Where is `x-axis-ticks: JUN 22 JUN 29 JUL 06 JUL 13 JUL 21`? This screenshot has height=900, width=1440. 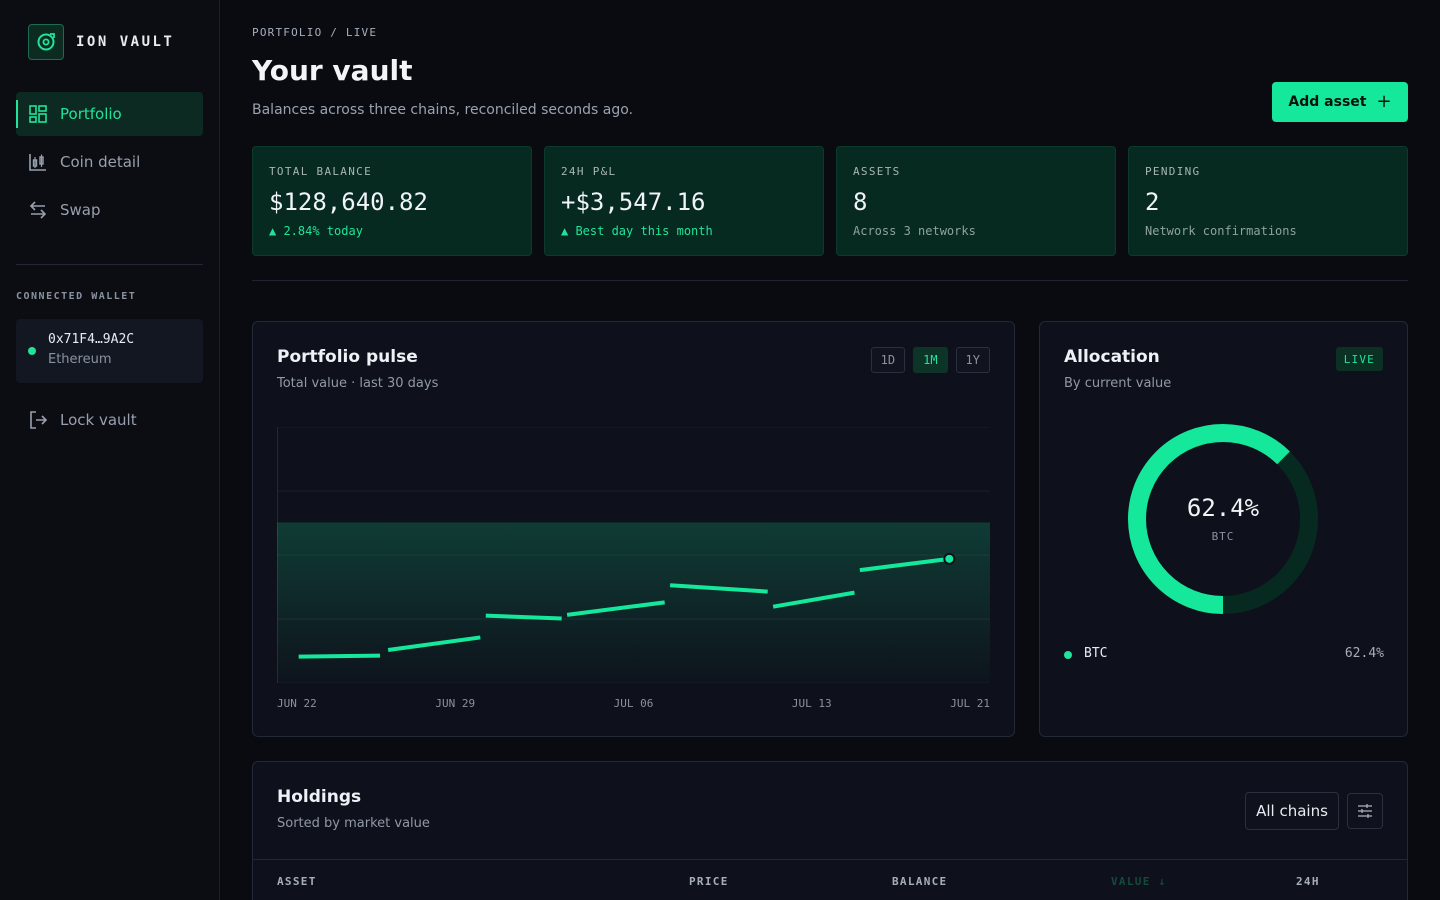
x-axis-ticks: JUN 22 JUN 29 JUL 06 JUL 13 JUL 21 is located at coordinates (633, 704).